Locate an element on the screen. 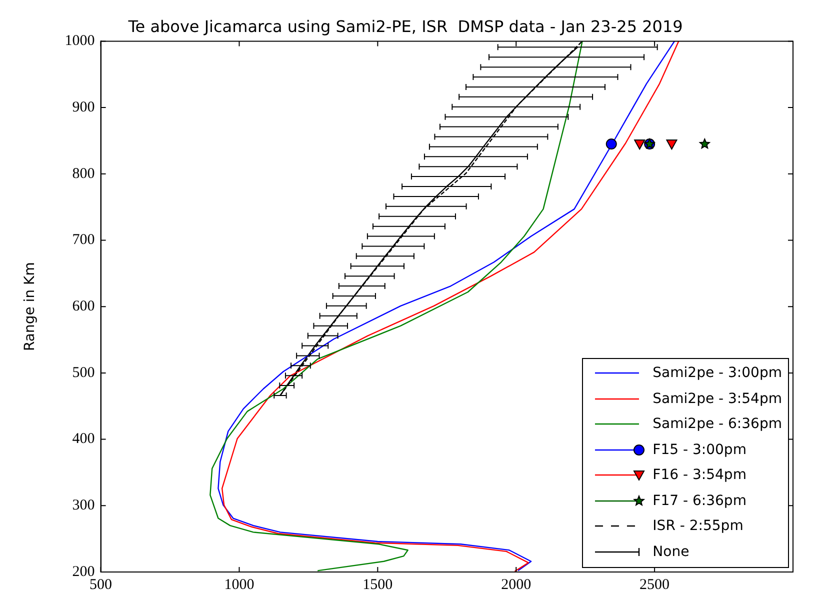 This screenshot has width=813, height=610. y-tick-label: 400 is located at coordinates (83, 439).